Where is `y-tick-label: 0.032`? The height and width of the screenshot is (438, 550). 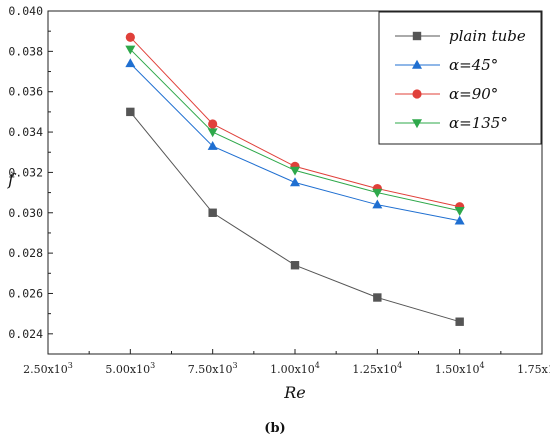 y-tick-label: 0.032 is located at coordinates (25, 172).